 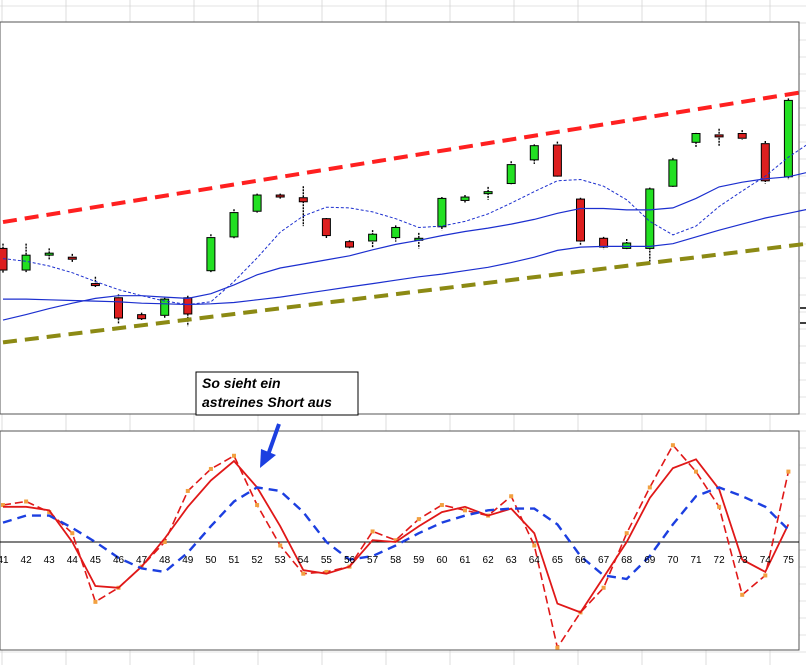 I want to click on x-tick-label: 55, so click(x=327, y=560).